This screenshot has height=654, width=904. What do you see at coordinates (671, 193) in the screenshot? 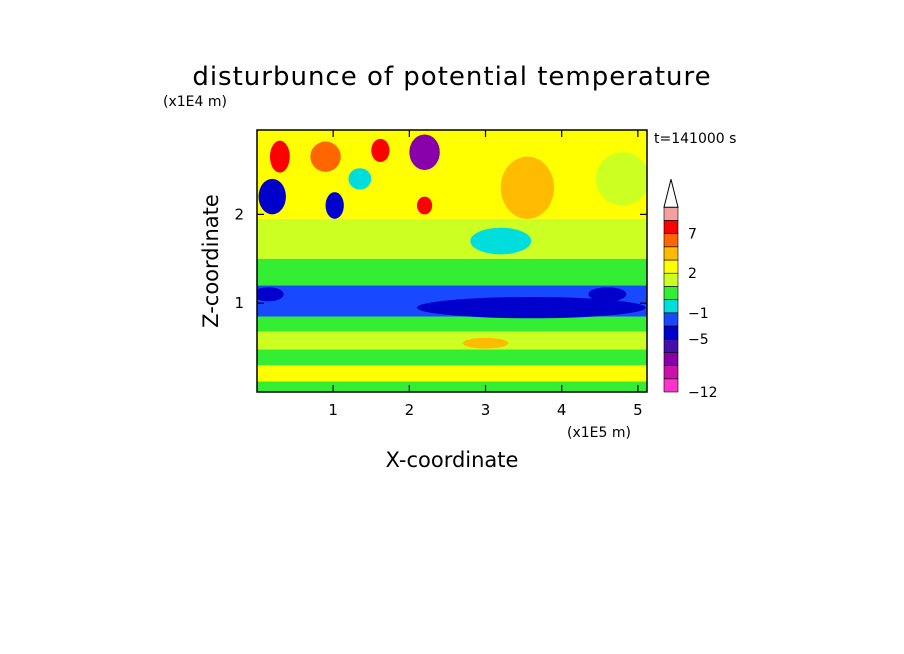
I see `colorbar-extend-arrow` at bounding box center [671, 193].